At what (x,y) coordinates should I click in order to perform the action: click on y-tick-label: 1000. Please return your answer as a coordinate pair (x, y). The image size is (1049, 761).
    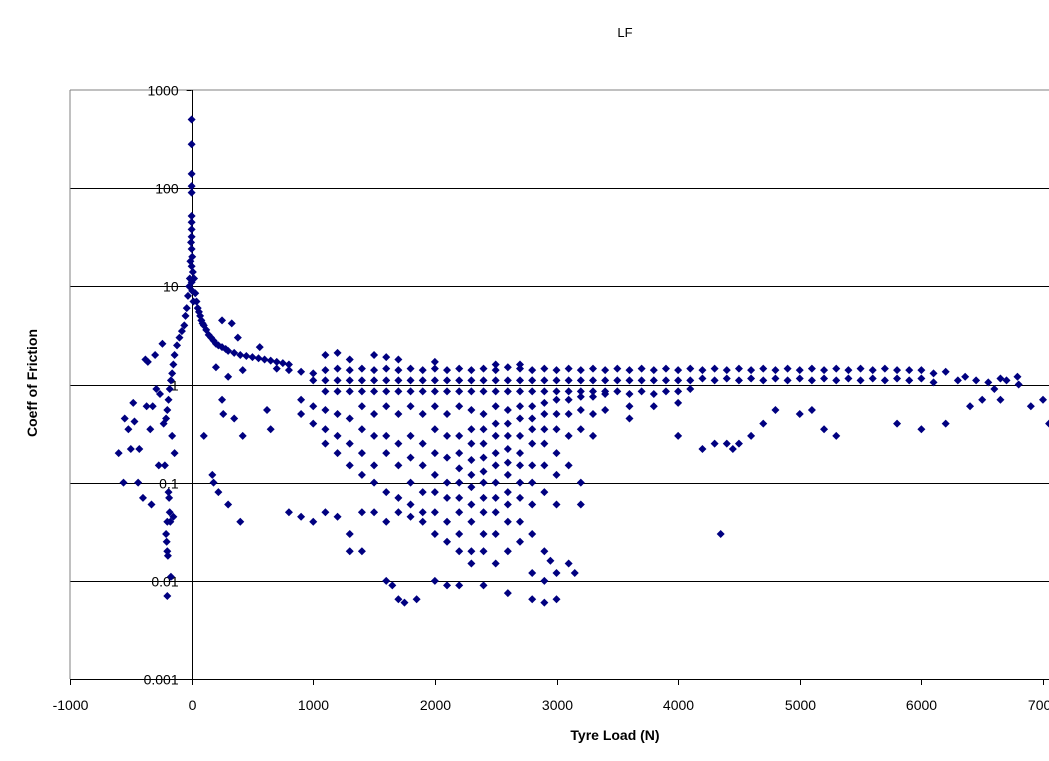
    Looking at the image, I should click on (162, 91).